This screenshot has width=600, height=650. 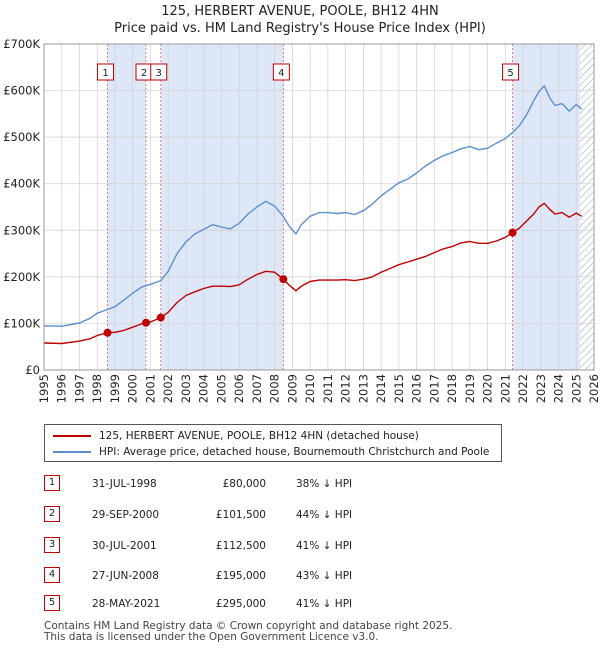 What do you see at coordinates (541, 388) in the screenshot?
I see `x-tick-label: 2023` at bounding box center [541, 388].